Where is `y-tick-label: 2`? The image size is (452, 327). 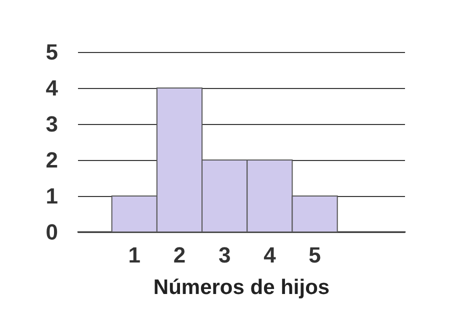
y-tick-label: 2 is located at coordinates (52, 160).